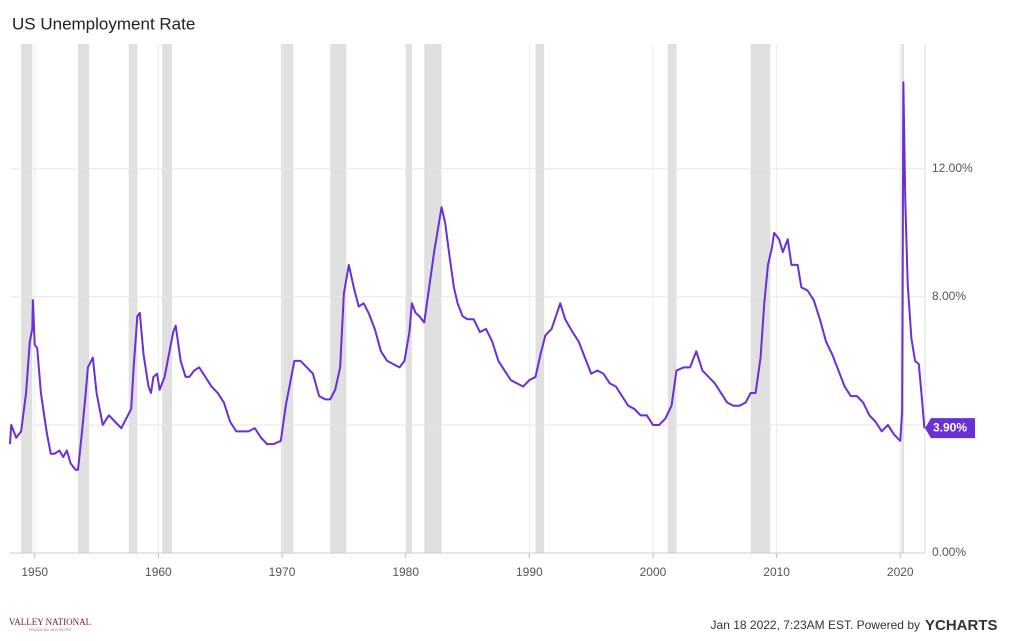 This screenshot has width=1024, height=641. What do you see at coordinates (949, 296) in the screenshot?
I see `y-tick-label: 8.00%` at bounding box center [949, 296].